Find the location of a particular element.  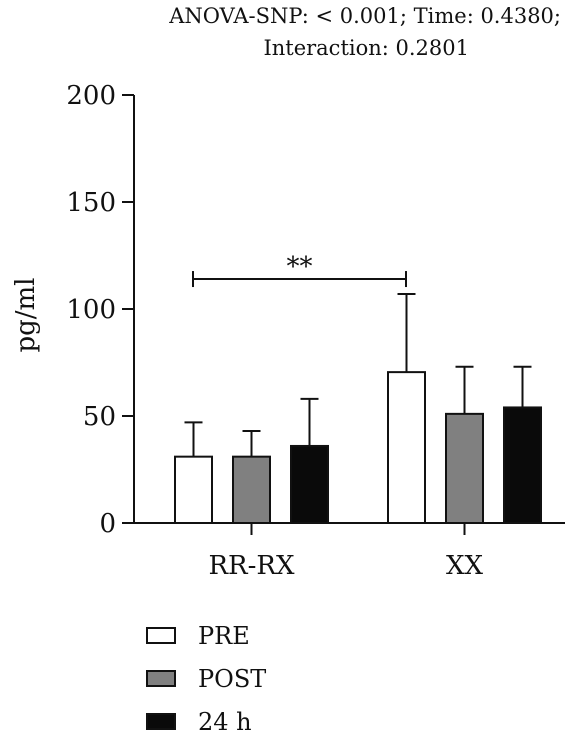

legend: PRE POST 24 h is located at coordinates (206, 678).